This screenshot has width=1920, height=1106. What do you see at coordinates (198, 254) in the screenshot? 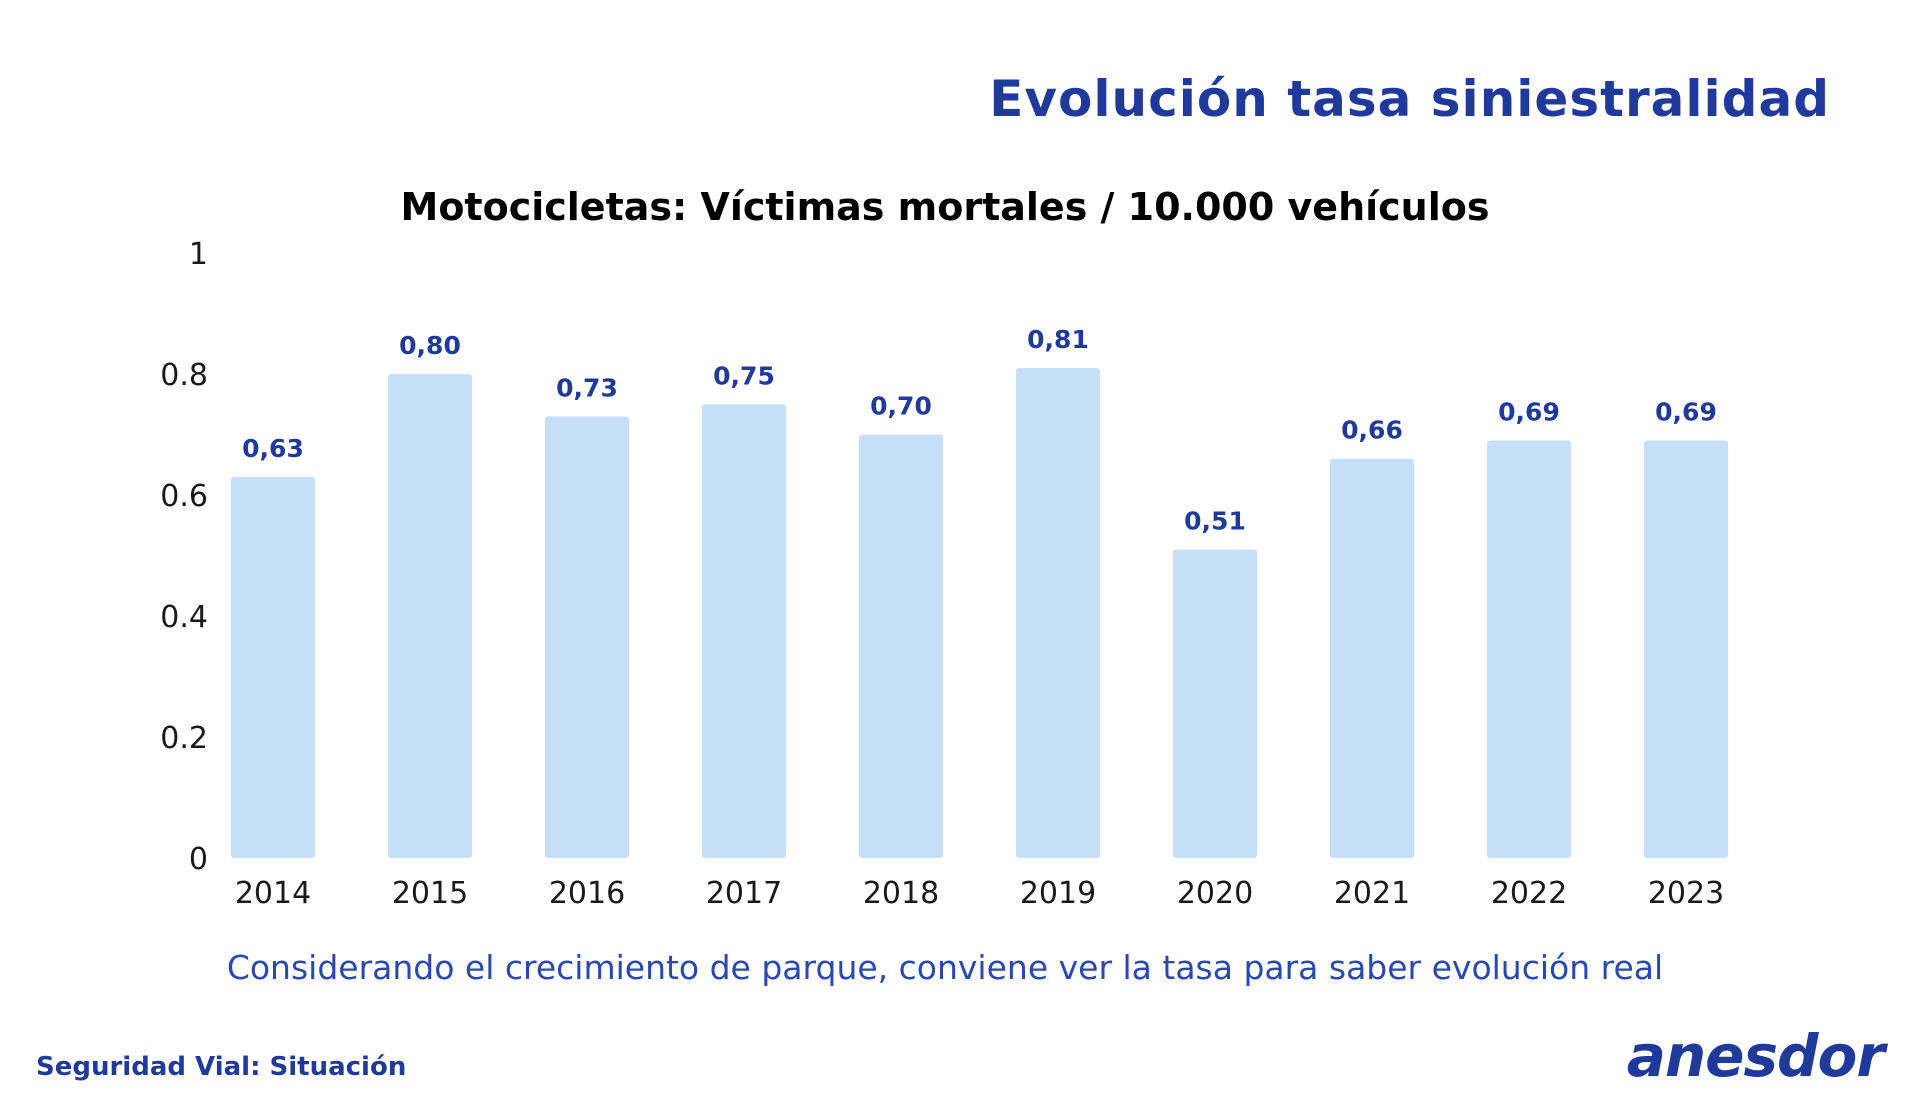
I see `y-tick-label: 1` at bounding box center [198, 254].